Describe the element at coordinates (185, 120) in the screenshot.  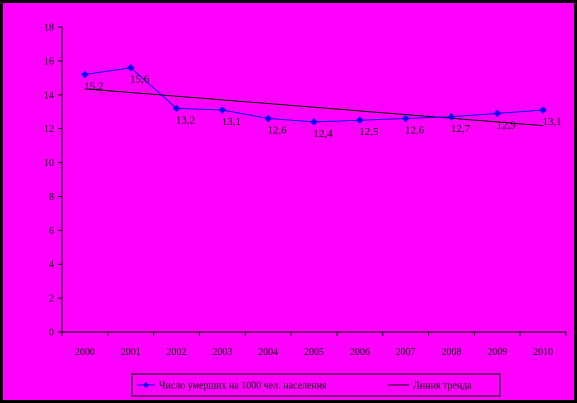
I see `data-label: 13,2` at that location.